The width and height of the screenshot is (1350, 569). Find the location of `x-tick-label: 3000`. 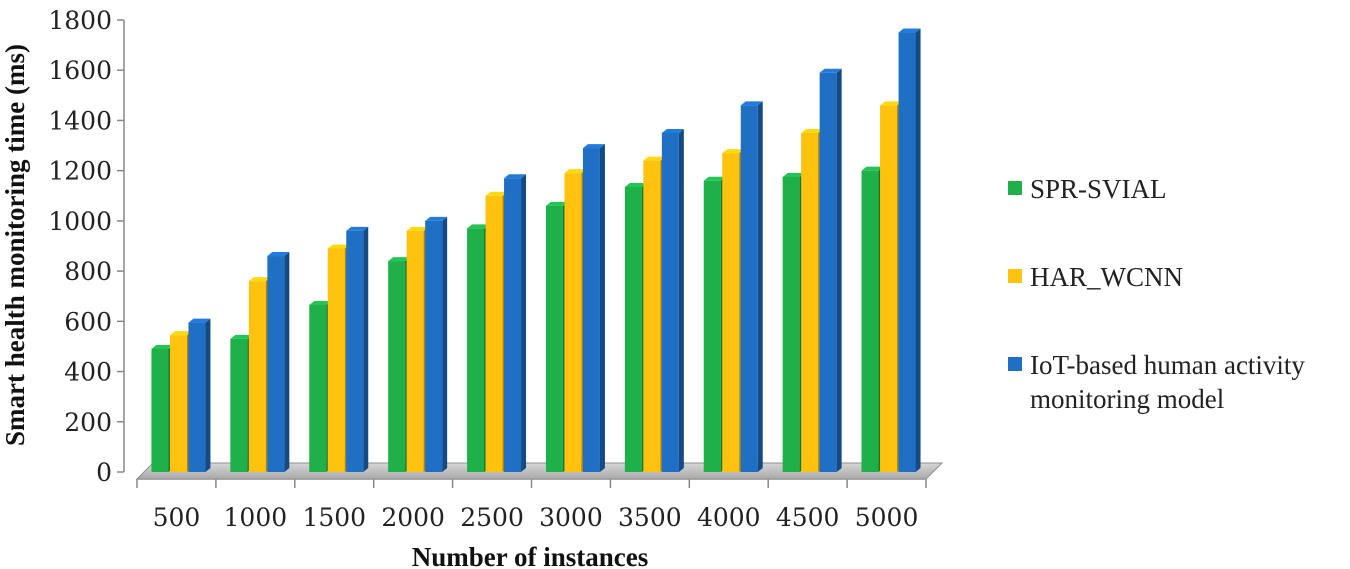

x-tick-label: 3000 is located at coordinates (571, 517).